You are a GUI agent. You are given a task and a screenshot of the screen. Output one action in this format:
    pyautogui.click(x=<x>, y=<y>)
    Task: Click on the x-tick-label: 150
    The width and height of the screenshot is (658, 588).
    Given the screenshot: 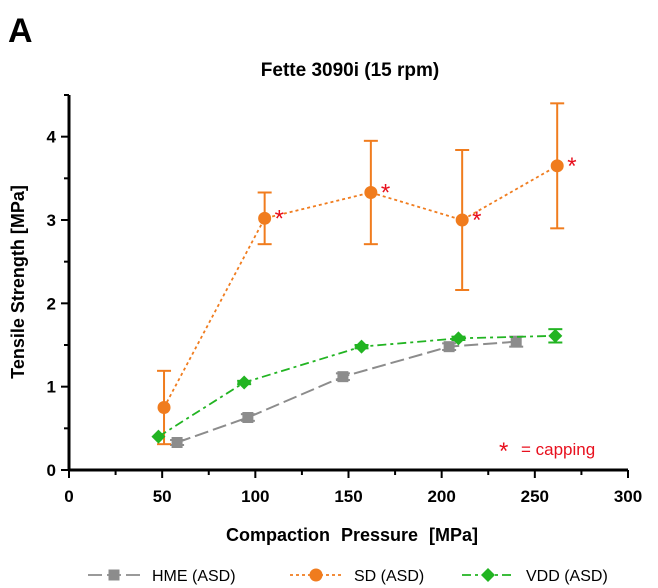 What is the action you would take?
    pyautogui.click(x=348, y=496)
    